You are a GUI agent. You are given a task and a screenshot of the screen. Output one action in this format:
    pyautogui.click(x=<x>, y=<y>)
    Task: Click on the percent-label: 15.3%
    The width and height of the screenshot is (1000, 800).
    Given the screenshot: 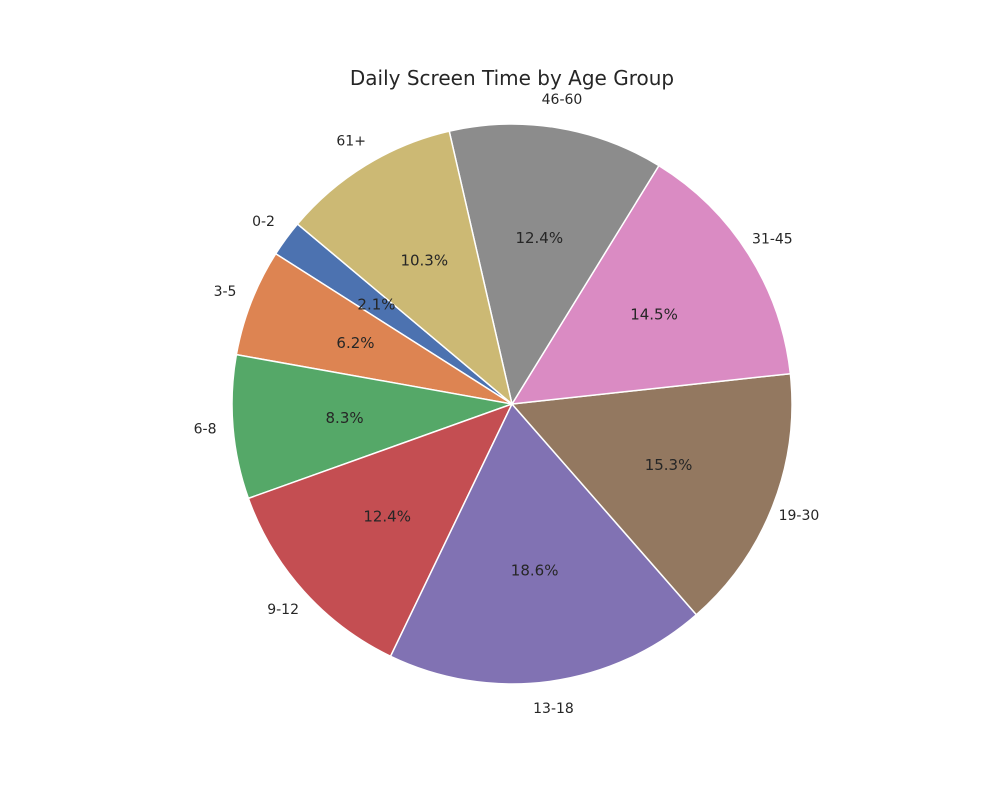 What is the action you would take?
    pyautogui.click(x=669, y=465)
    